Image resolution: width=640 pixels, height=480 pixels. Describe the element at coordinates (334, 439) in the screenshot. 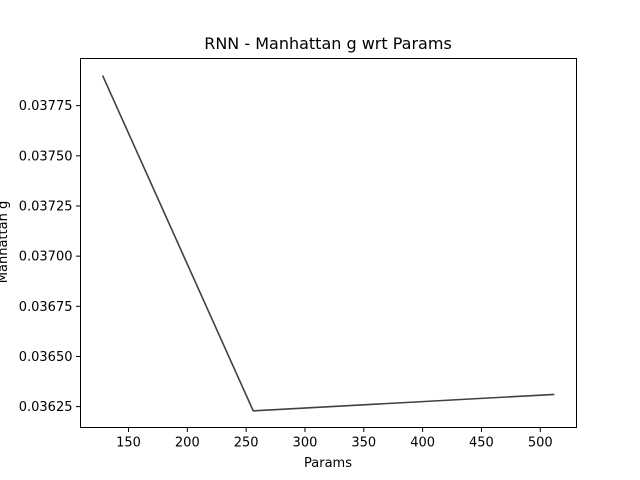

I see `x-axis-ticks: 150 200 250 300 350 400 450 500` at that location.